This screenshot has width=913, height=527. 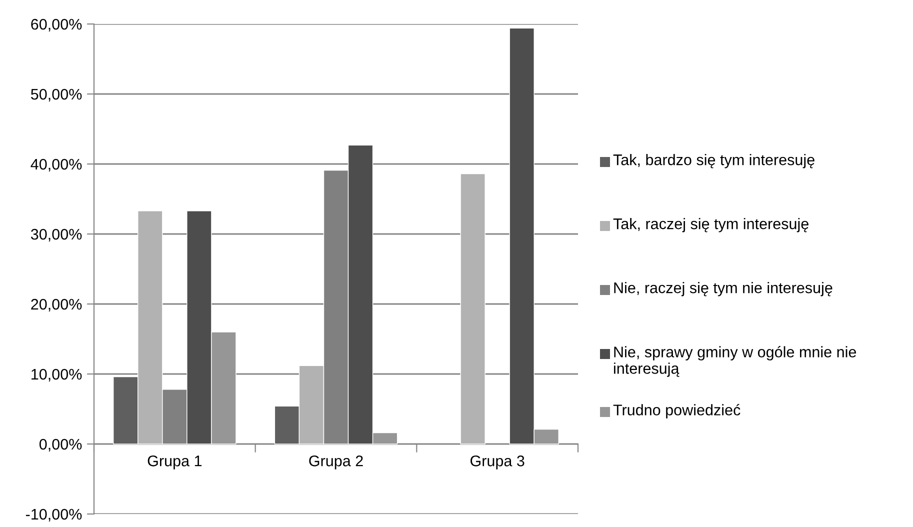 I want to click on legend-label: Nie, raczej się tym nie interesuję, so click(x=723, y=289).